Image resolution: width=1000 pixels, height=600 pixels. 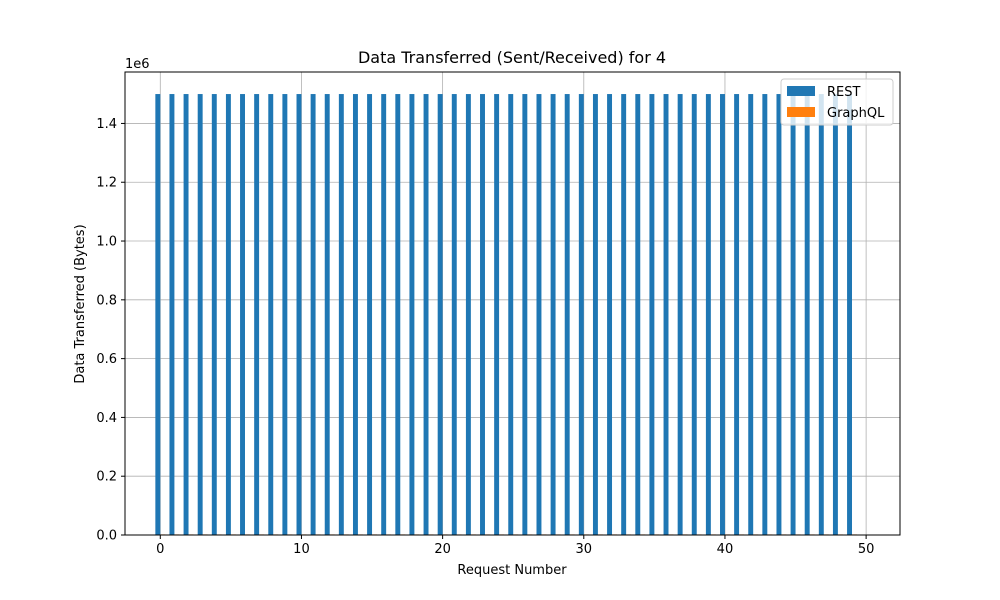 I want to click on x-axis-label: Request Number, so click(x=512, y=570).